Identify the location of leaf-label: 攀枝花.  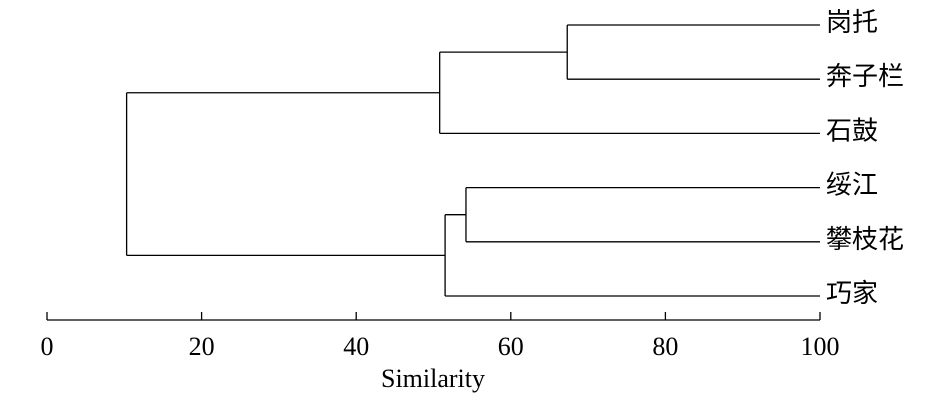
(865, 239).